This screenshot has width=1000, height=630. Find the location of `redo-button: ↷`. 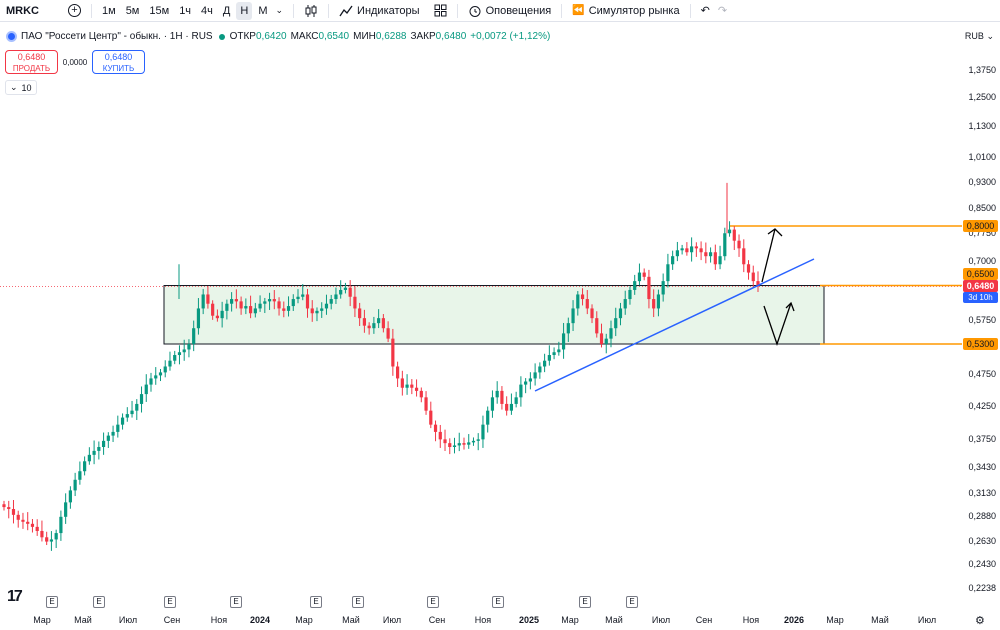

redo-button: ↷ is located at coordinates (722, 11).